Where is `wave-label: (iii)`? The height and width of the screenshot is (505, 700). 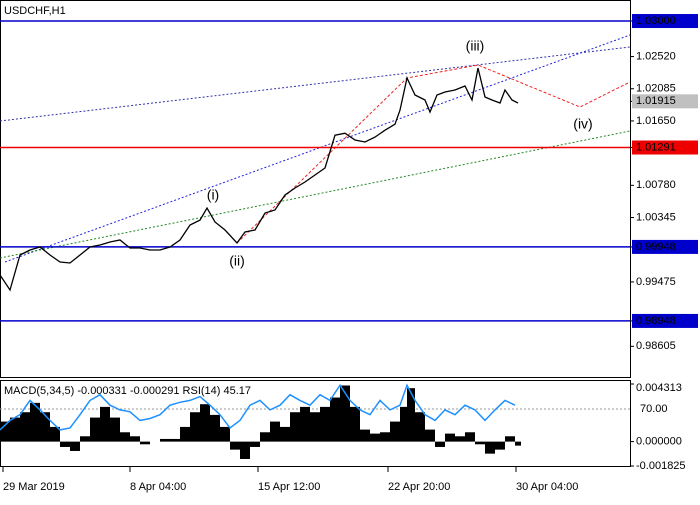 wave-label: (iii) is located at coordinates (475, 46).